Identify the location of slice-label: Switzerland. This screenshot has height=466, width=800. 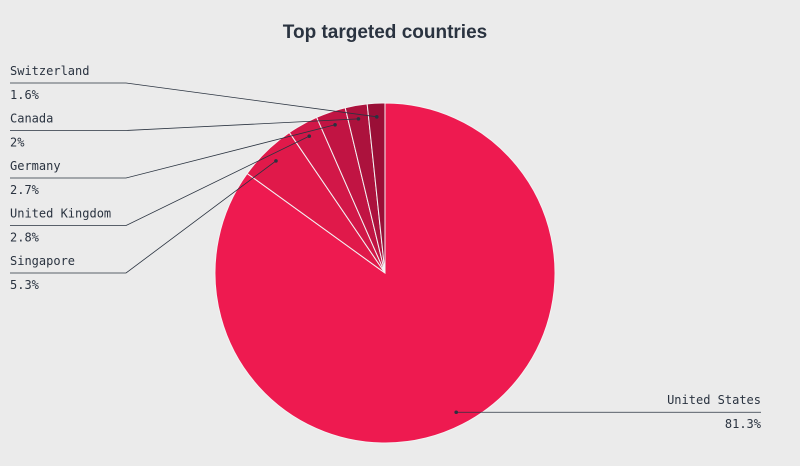
(49, 71).